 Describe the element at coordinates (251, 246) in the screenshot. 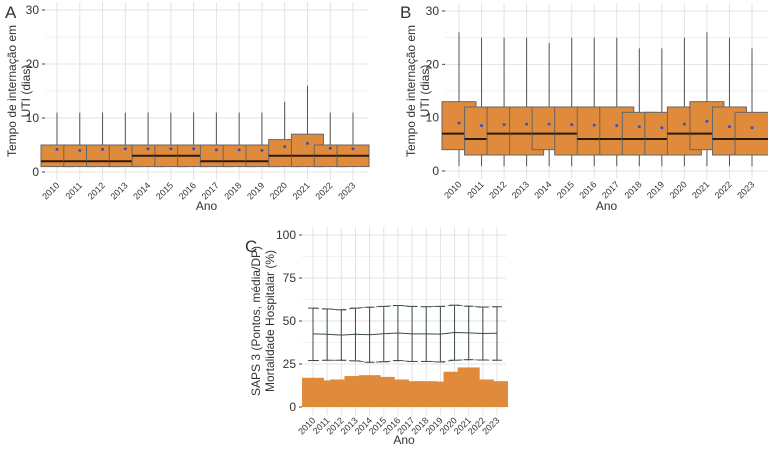

I see `panel-label: C` at that location.